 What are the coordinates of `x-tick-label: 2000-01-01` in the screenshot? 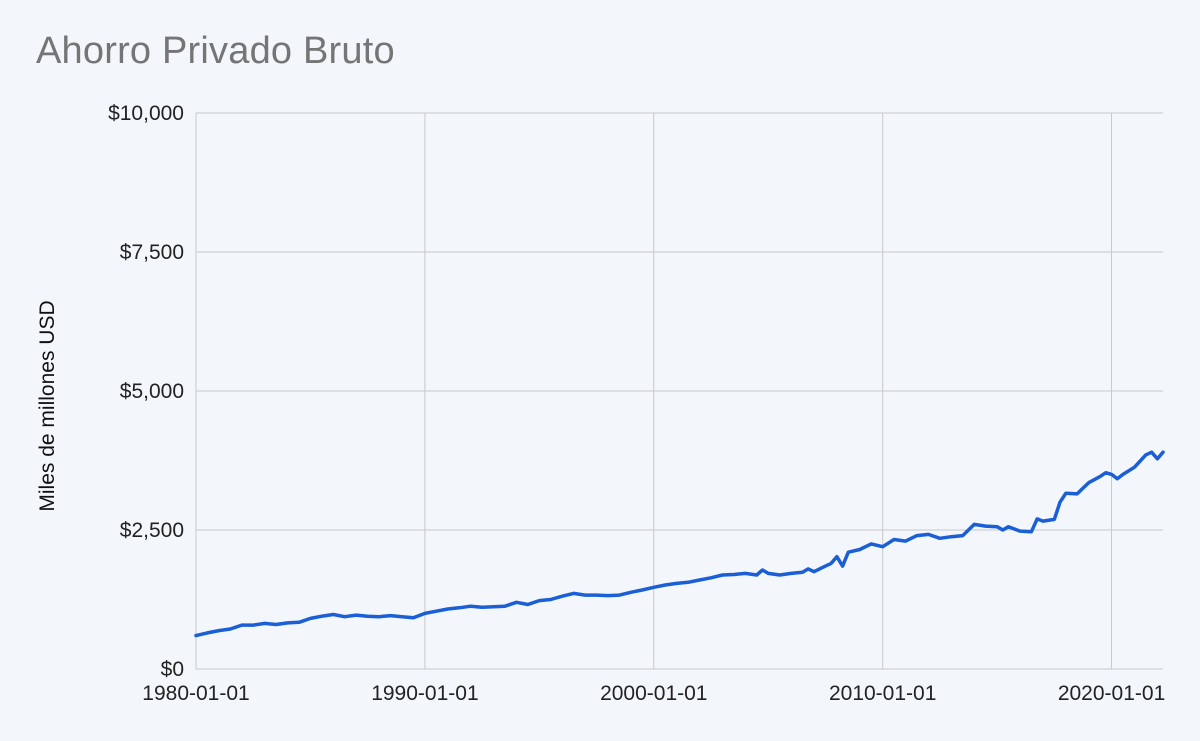 It's located at (653, 693).